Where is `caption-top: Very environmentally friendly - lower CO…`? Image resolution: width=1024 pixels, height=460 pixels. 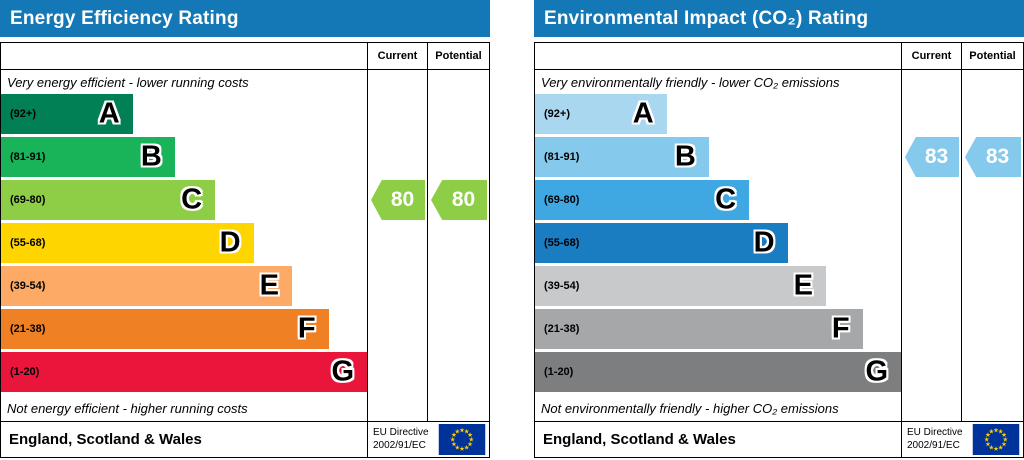
caption-top: Very environmentally friendly - lower CO… is located at coordinates (690, 82).